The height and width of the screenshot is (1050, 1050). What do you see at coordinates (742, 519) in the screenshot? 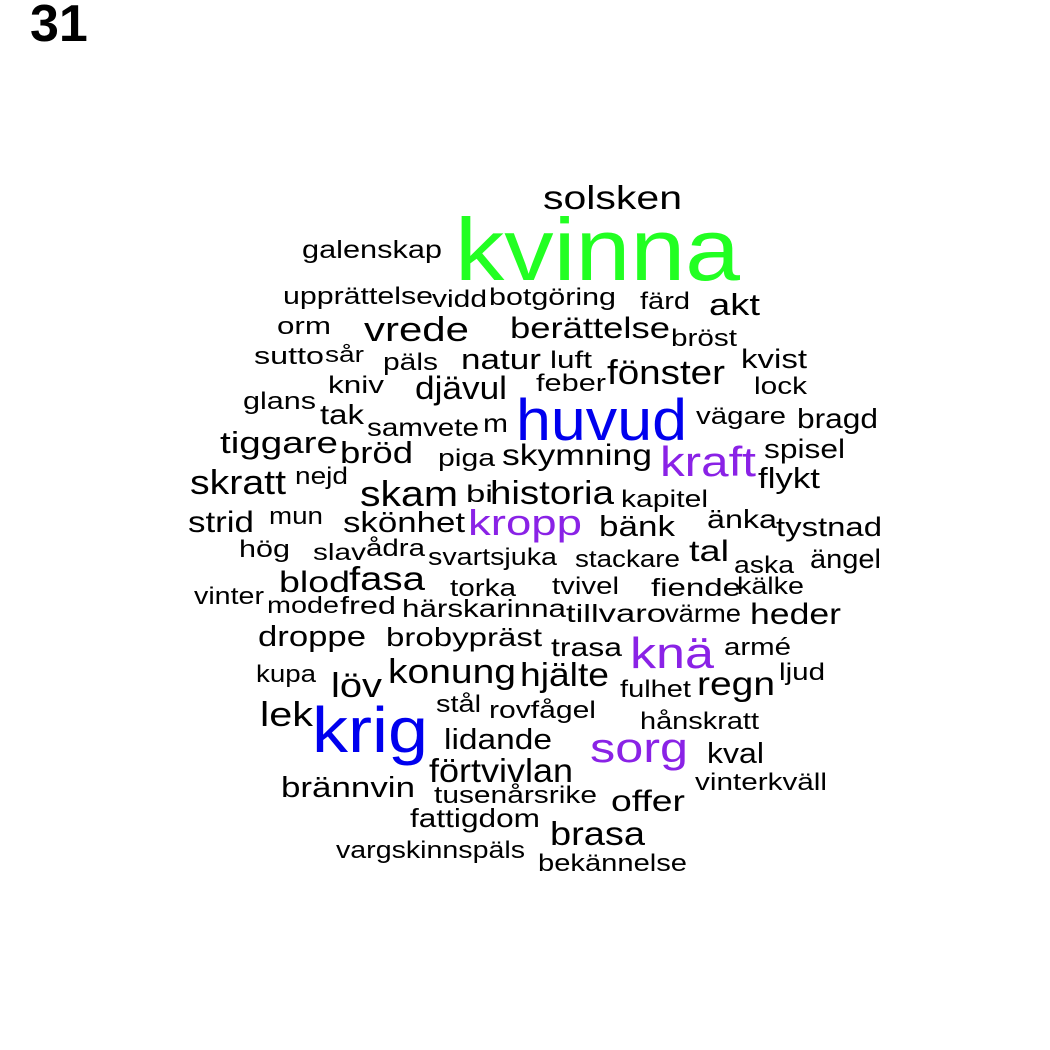
I see `cloud-word: änka` at bounding box center [742, 519].